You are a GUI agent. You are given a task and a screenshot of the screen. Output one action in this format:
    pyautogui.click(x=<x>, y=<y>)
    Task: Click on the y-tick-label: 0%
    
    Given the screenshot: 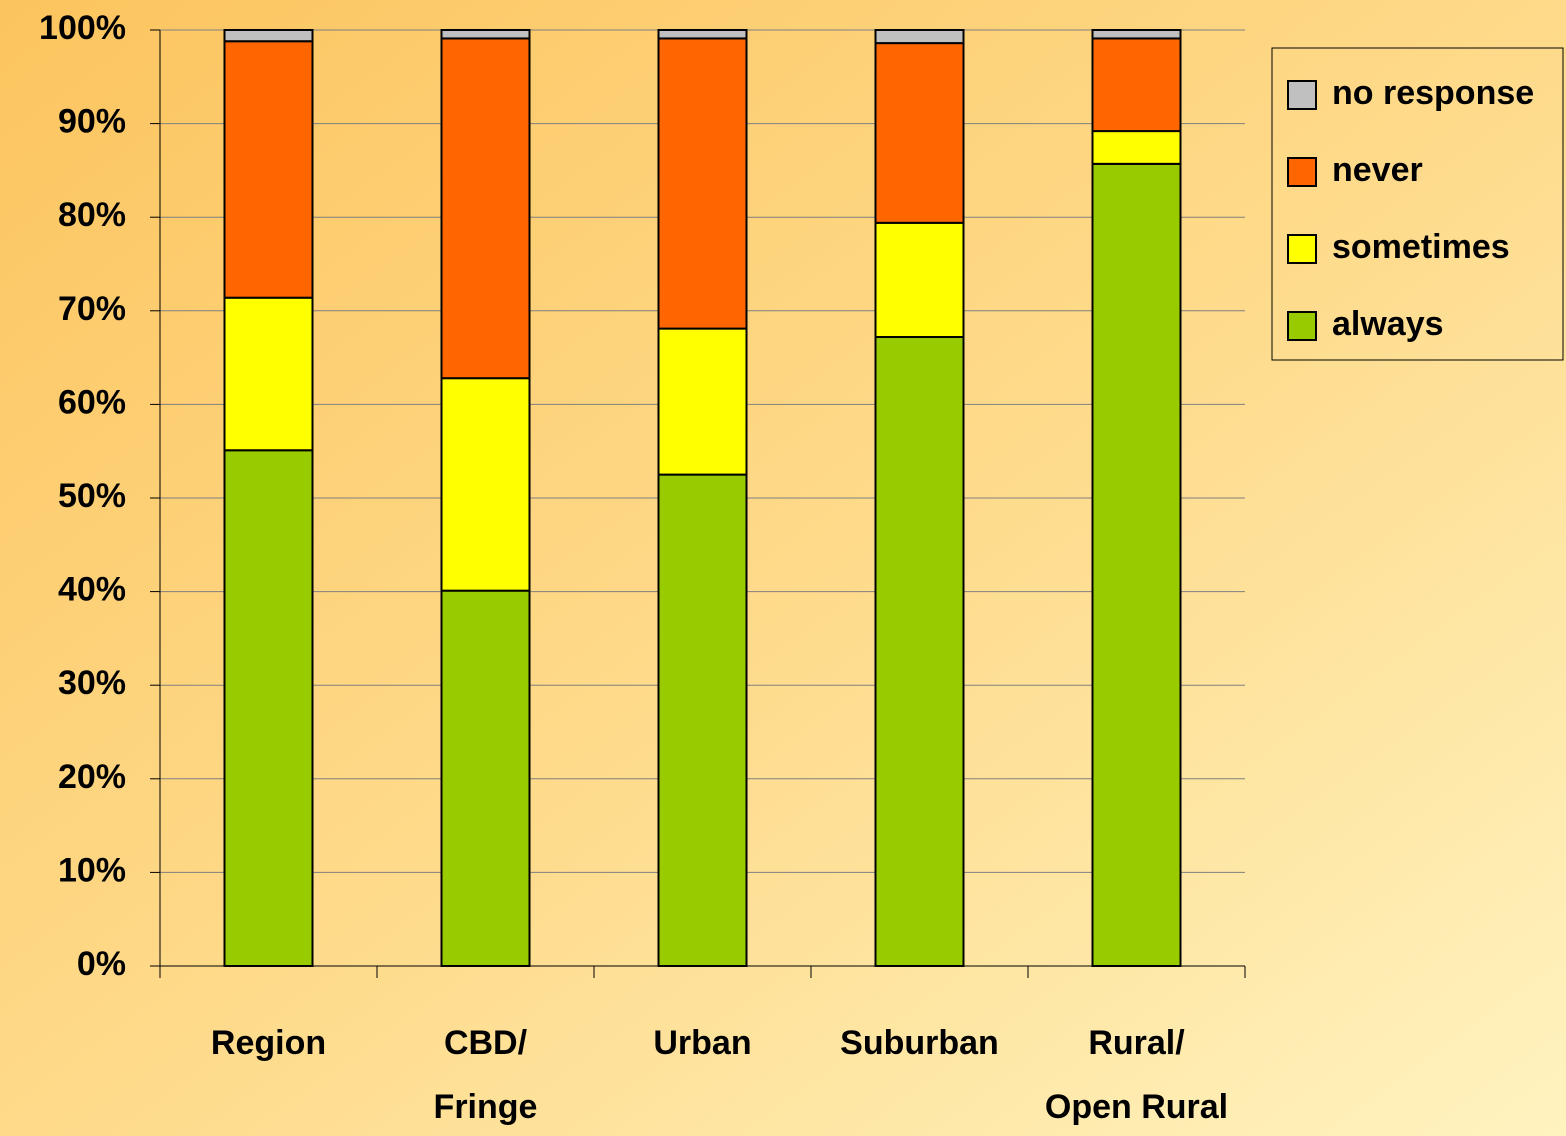 What is the action you would take?
    pyautogui.click(x=101, y=964)
    